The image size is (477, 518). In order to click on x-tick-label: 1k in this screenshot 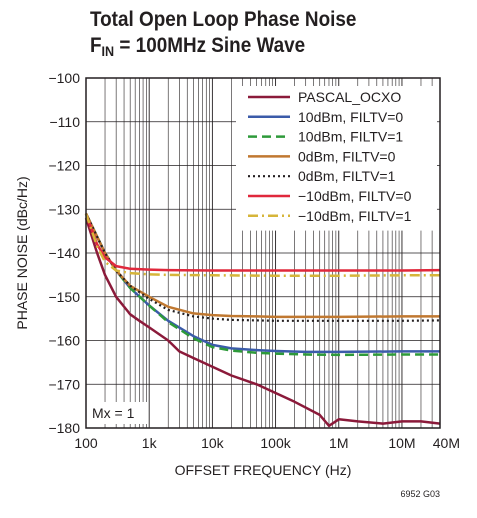, I will do `click(150, 443)`.